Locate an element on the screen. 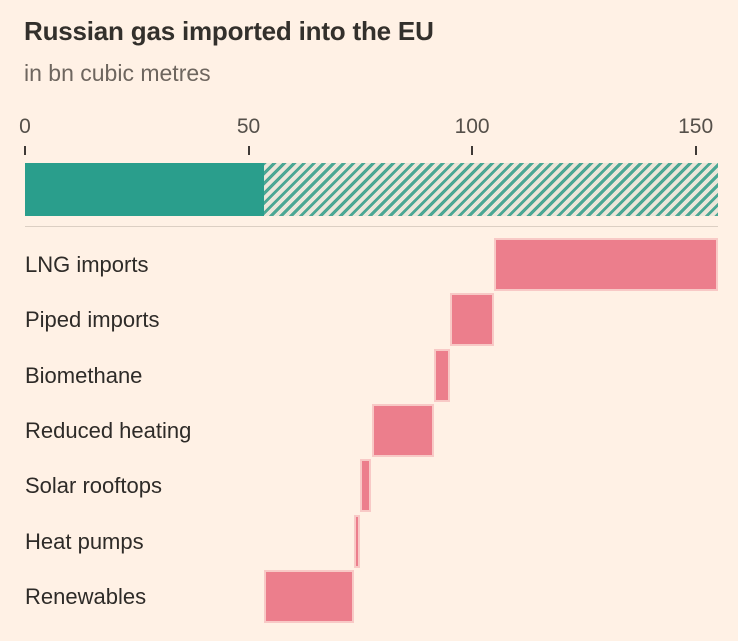 Image resolution: width=738 pixels, height=641 pixels. row-label: Piped imports is located at coordinates (92, 320).